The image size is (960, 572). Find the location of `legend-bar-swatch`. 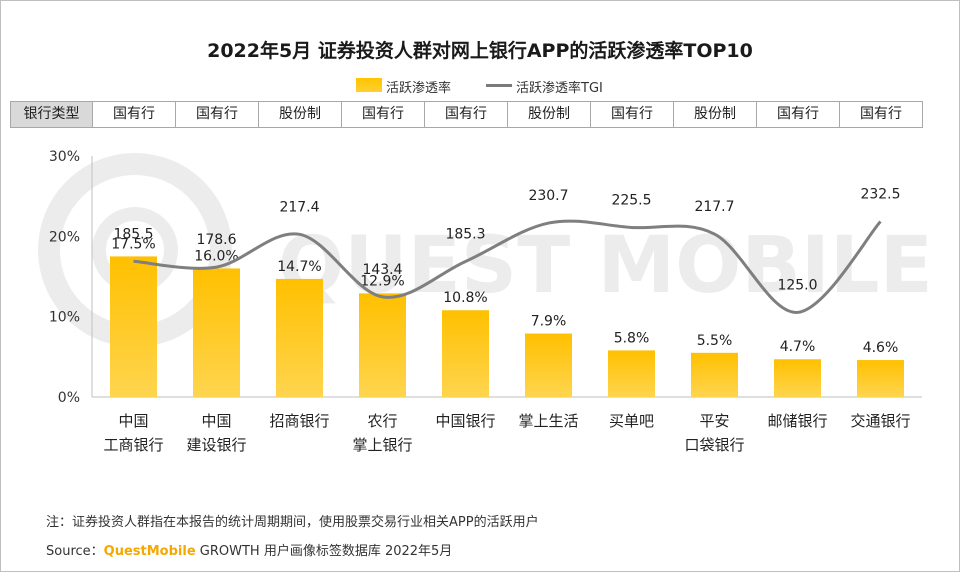

legend-bar-swatch is located at coordinates (369, 85).